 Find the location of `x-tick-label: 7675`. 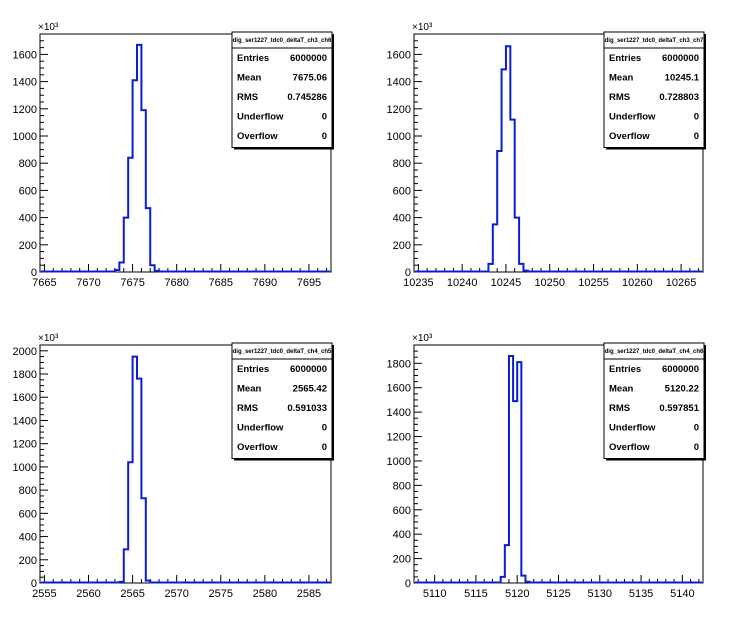

x-tick-label: 7675 is located at coordinates (132, 283).